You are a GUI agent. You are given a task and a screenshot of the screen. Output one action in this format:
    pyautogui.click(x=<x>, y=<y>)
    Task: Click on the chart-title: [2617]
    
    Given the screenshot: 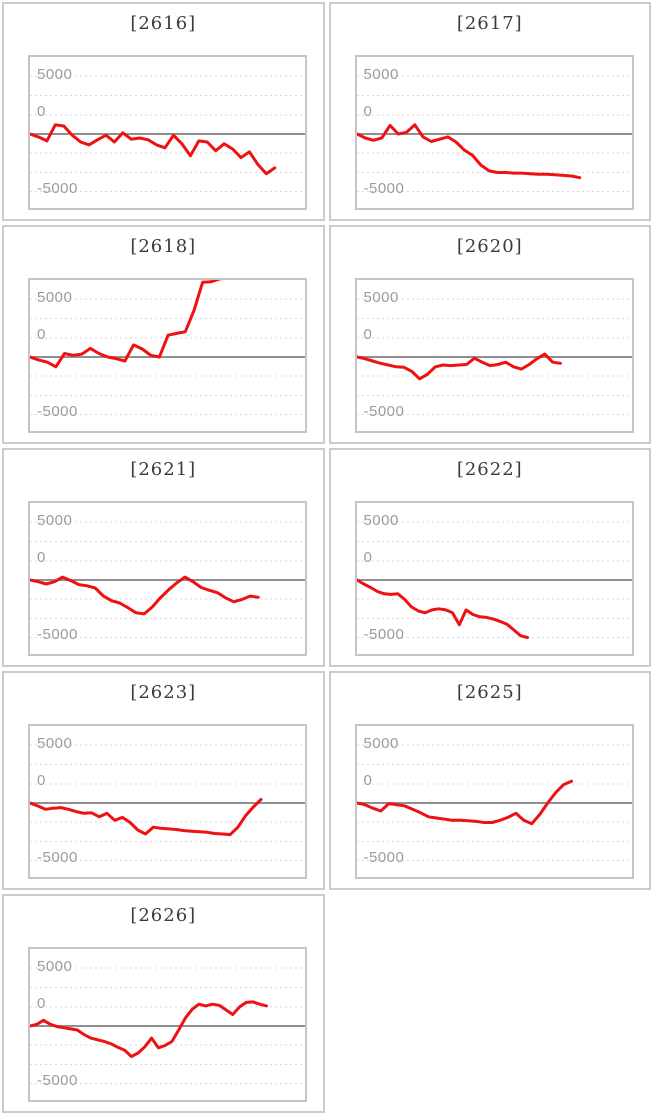 What is the action you would take?
    pyautogui.click(x=489, y=23)
    